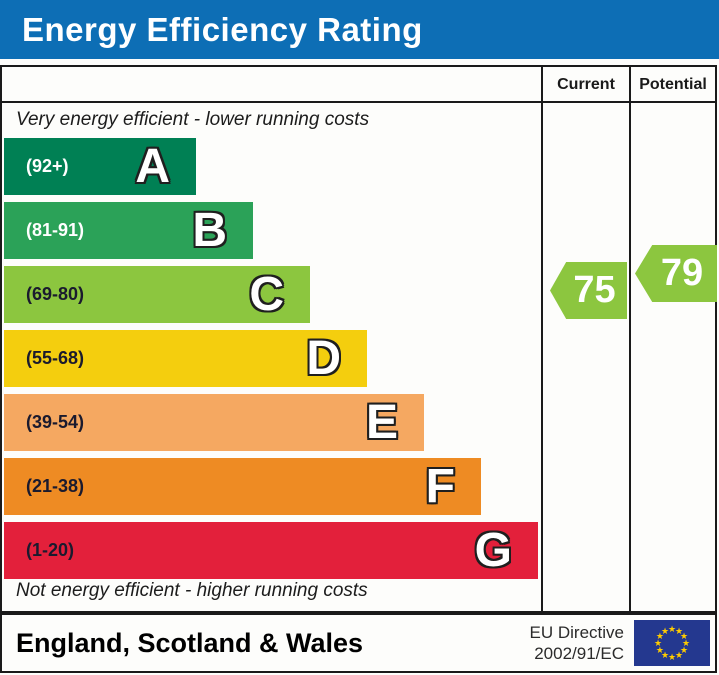  Describe the element at coordinates (185, 358) in the screenshot. I see `band-d: (55-68) D` at that location.